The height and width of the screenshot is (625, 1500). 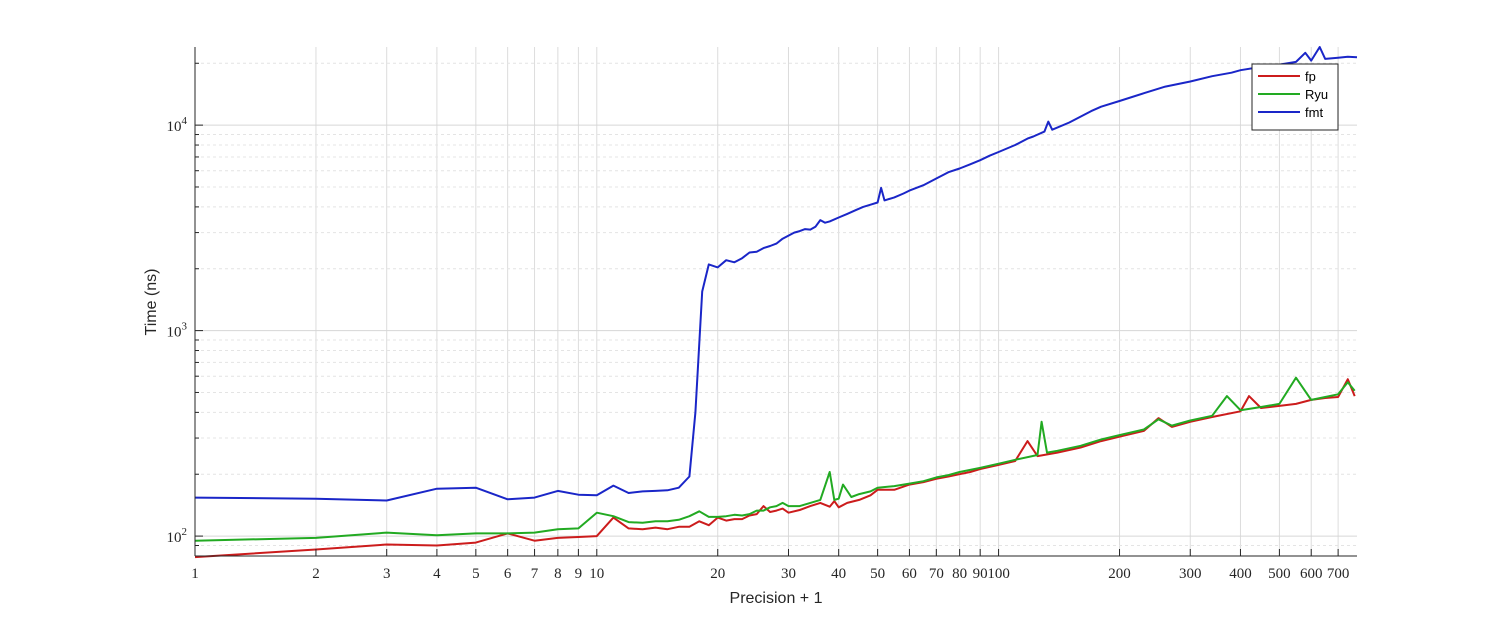 I want to click on legend: fp Ryu fmt, so click(x=1295, y=97).